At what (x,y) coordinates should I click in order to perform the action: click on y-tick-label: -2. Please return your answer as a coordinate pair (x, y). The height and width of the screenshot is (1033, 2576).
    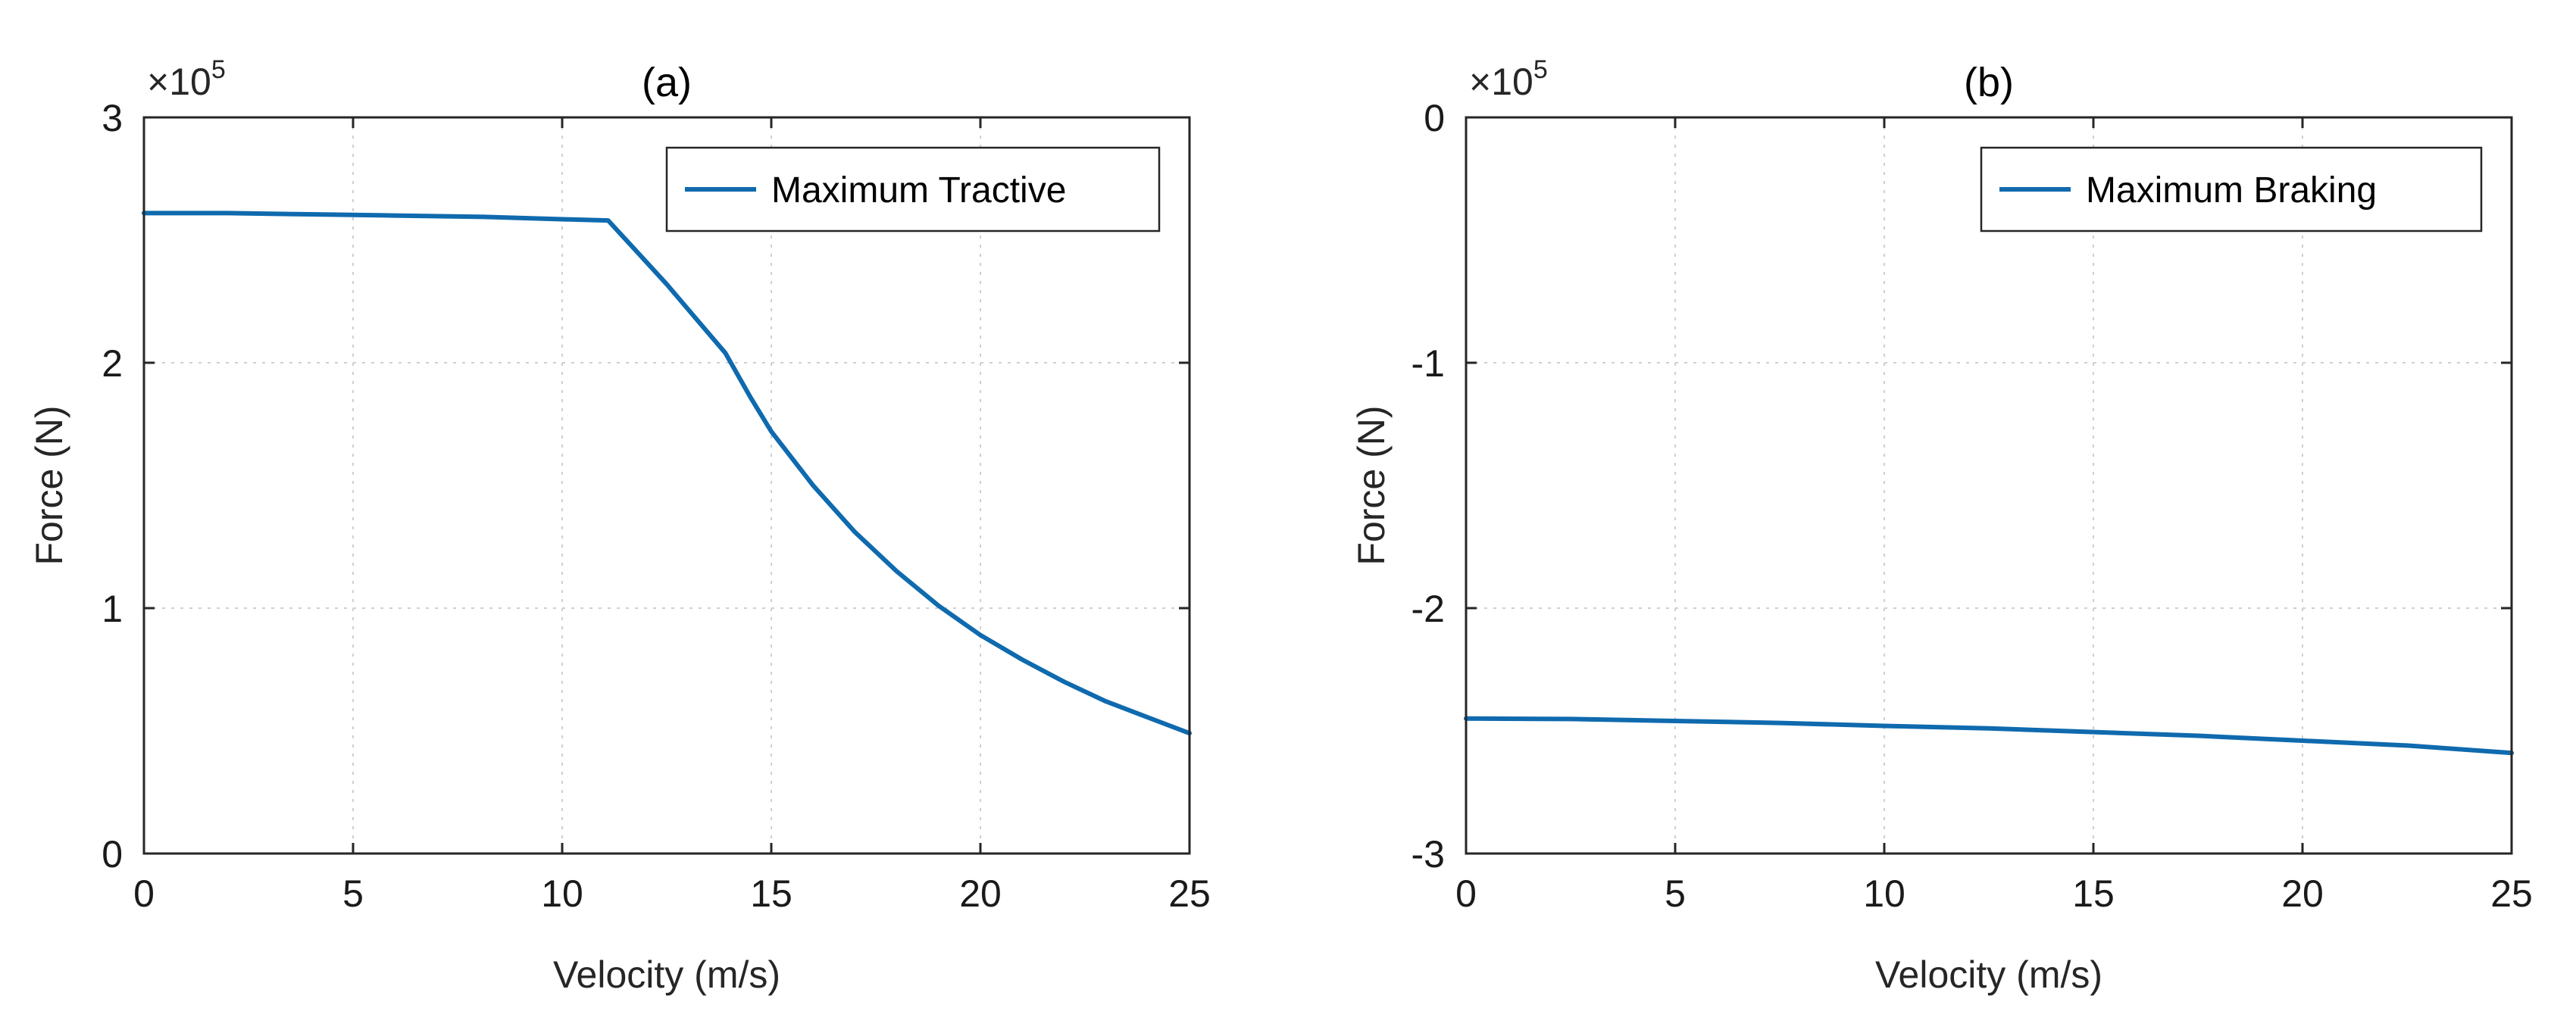
    Looking at the image, I should click on (1428, 609).